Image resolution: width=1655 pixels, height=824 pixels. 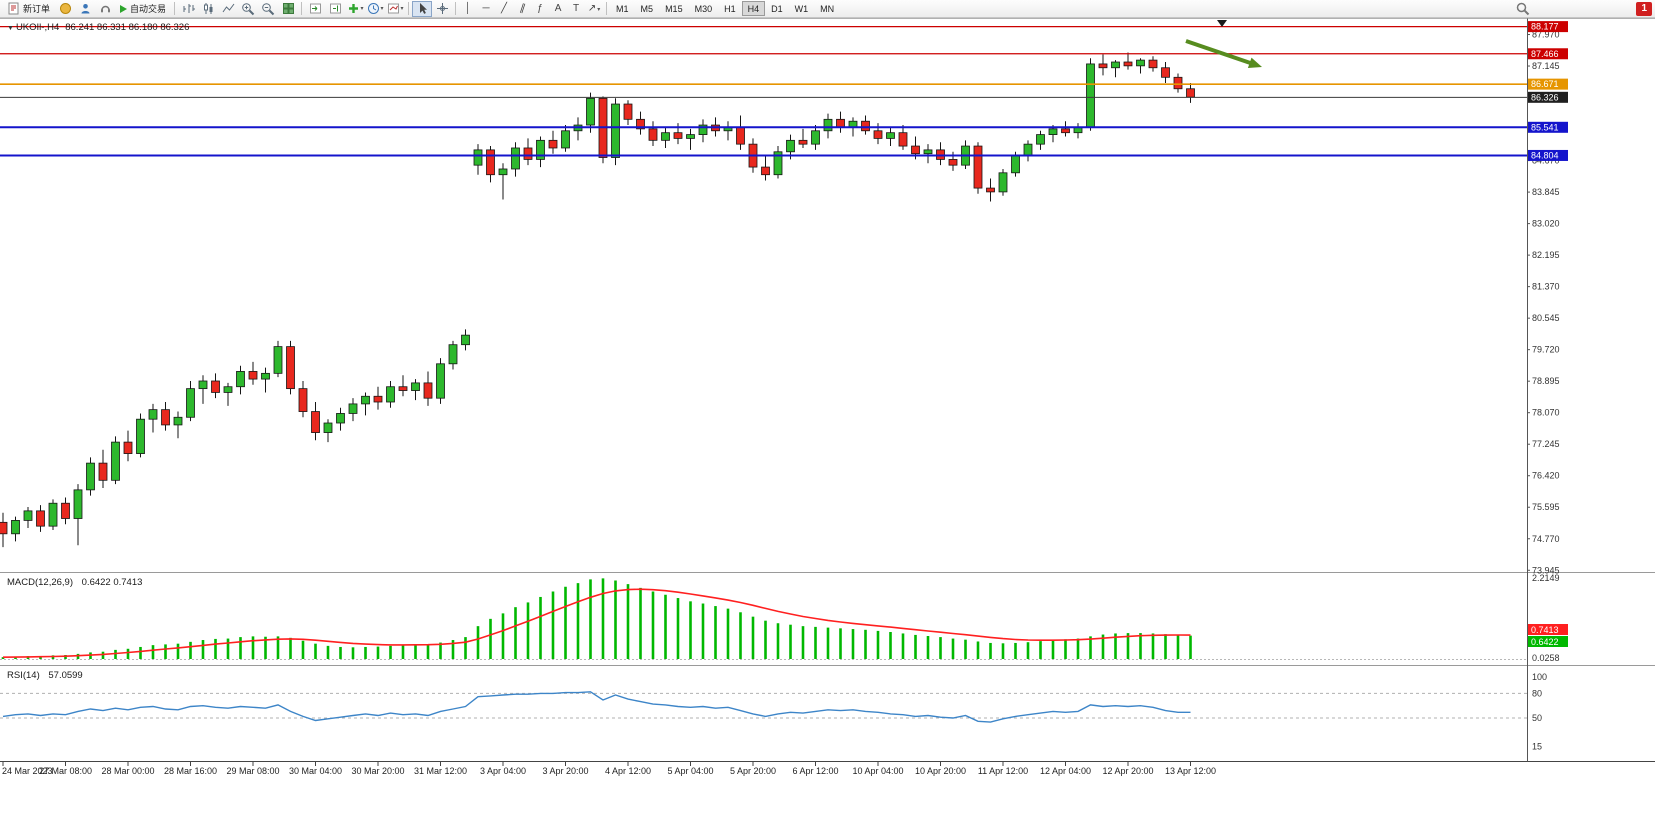 I want to click on svg-text: 12 Apr 04:00, so click(x=1065, y=771).